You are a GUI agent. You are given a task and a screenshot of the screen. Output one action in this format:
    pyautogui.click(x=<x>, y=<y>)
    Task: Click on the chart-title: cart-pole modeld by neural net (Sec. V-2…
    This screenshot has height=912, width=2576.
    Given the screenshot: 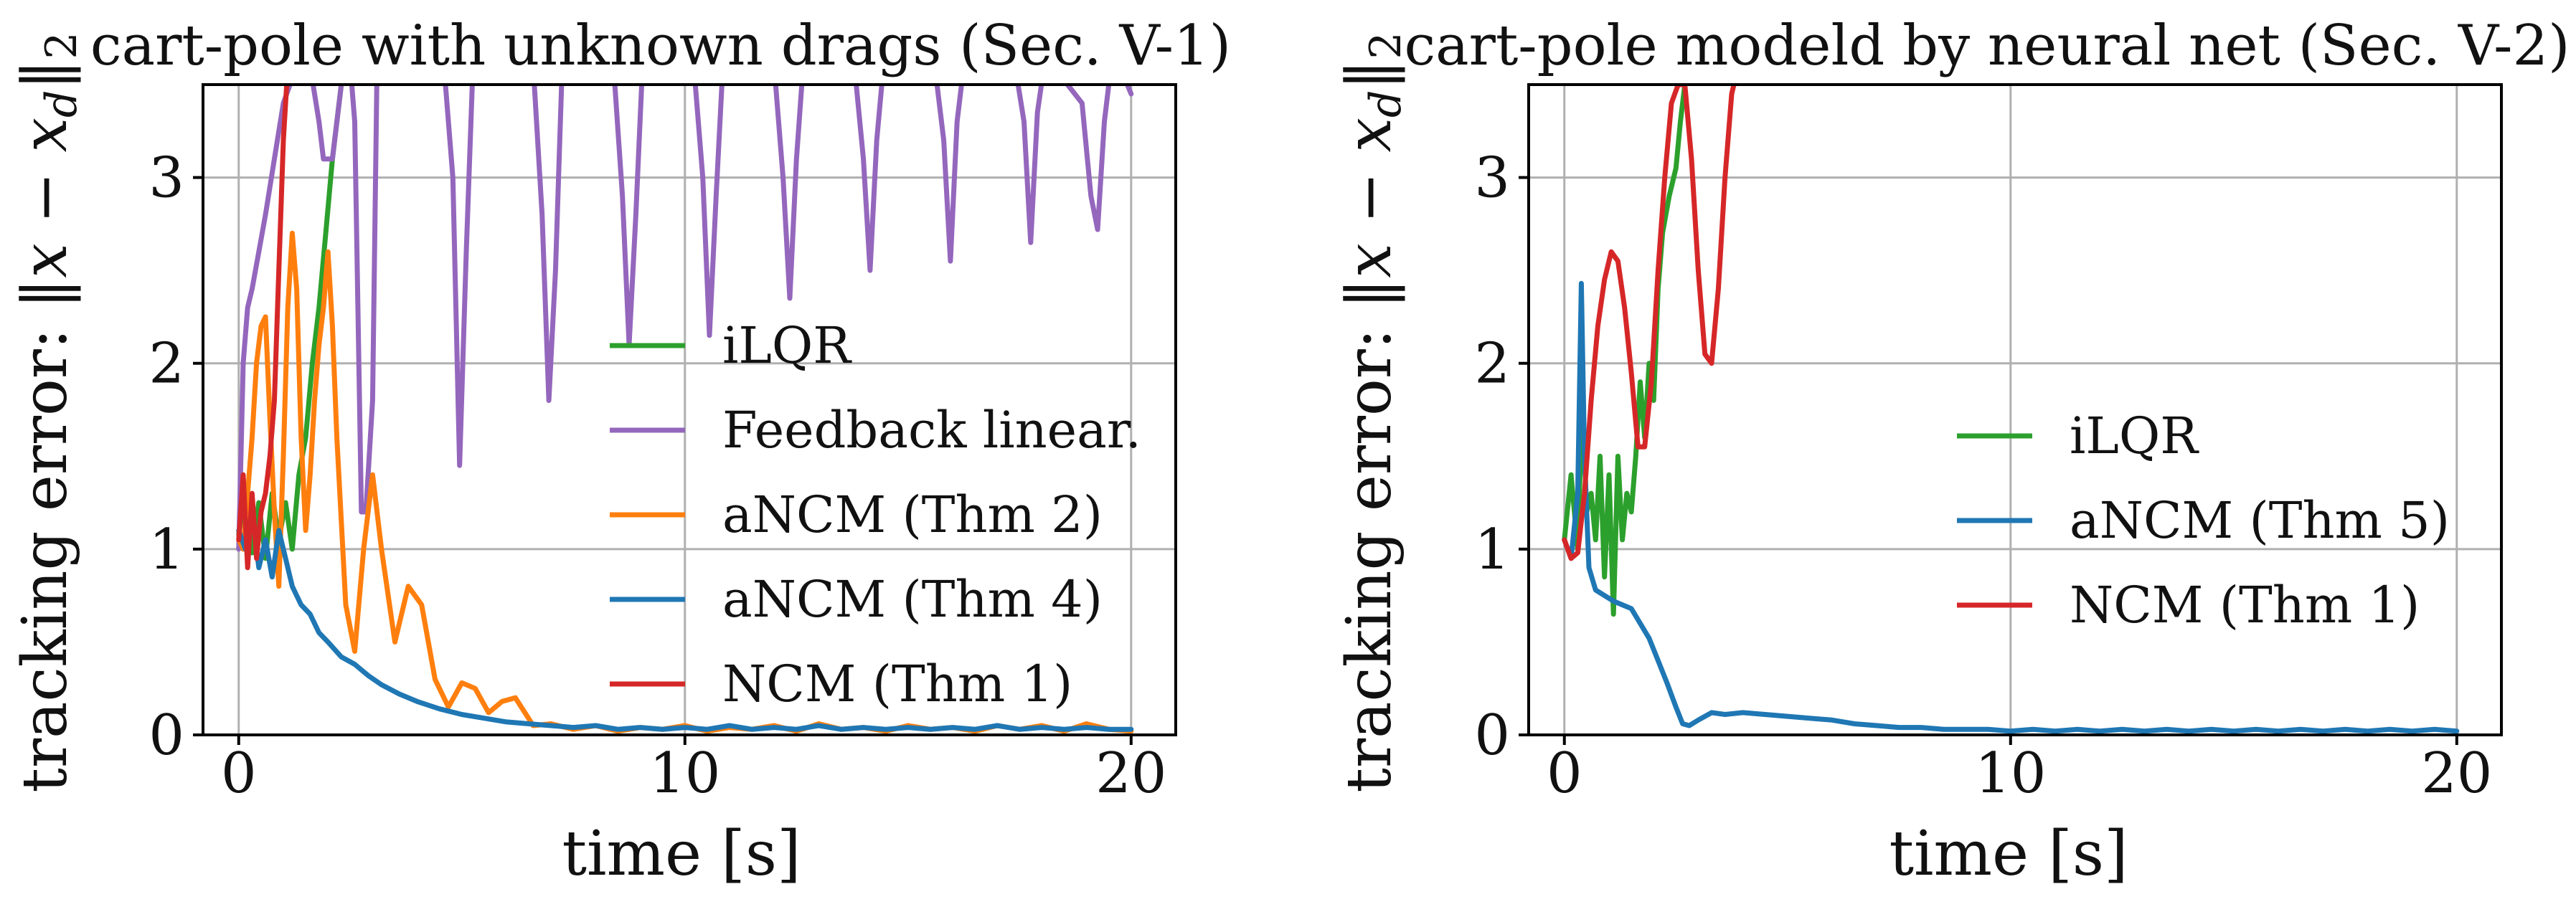 What is the action you would take?
    pyautogui.click(x=1987, y=46)
    